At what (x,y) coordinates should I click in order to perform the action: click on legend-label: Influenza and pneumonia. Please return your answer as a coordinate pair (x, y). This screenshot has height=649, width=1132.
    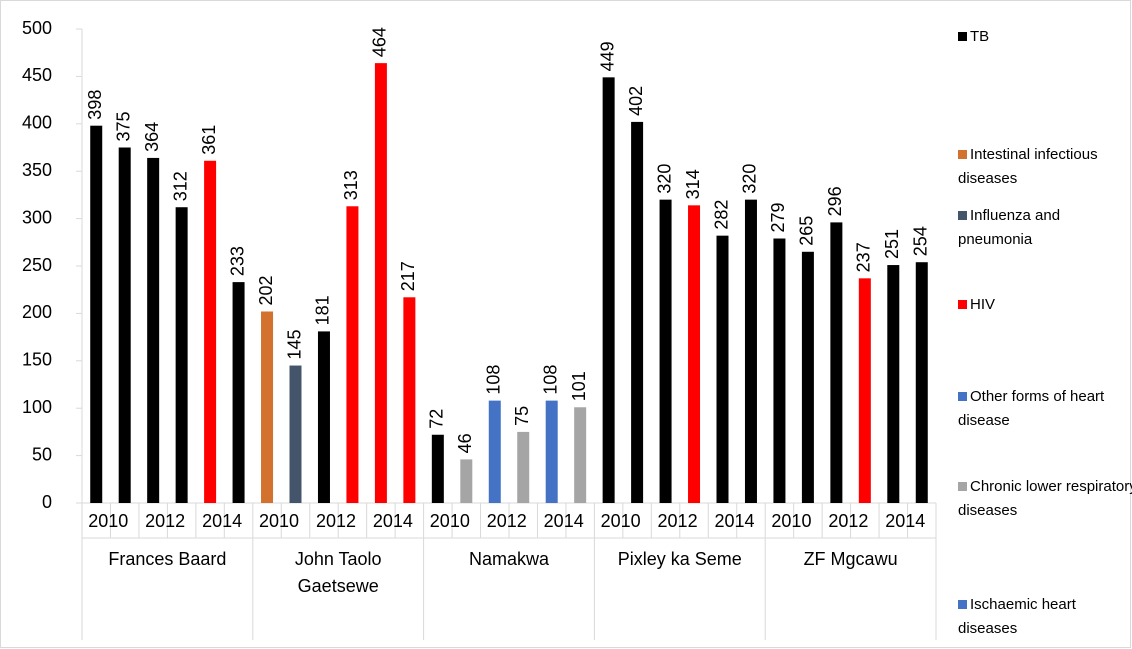
    Looking at the image, I should click on (1009, 227).